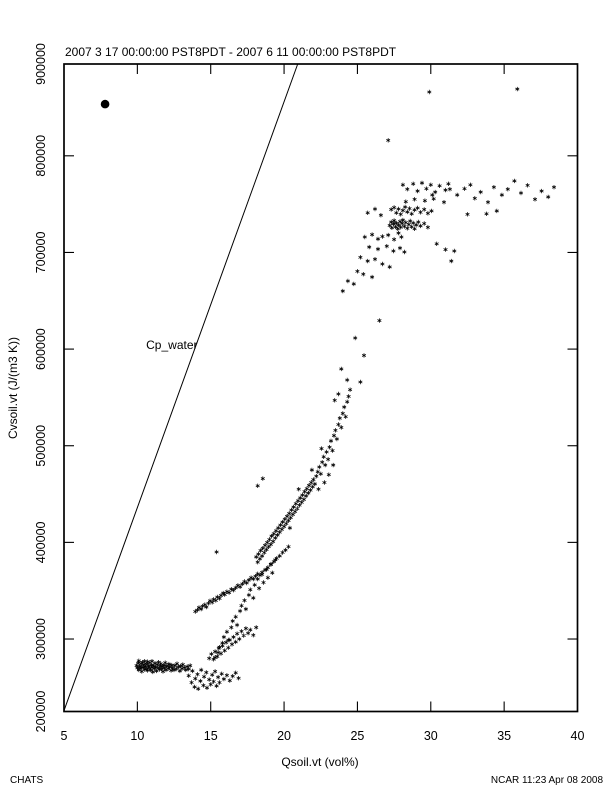 This screenshot has width=612, height=792. What do you see at coordinates (41, 349) in the screenshot?
I see `y-tick-label: 600000` at bounding box center [41, 349].